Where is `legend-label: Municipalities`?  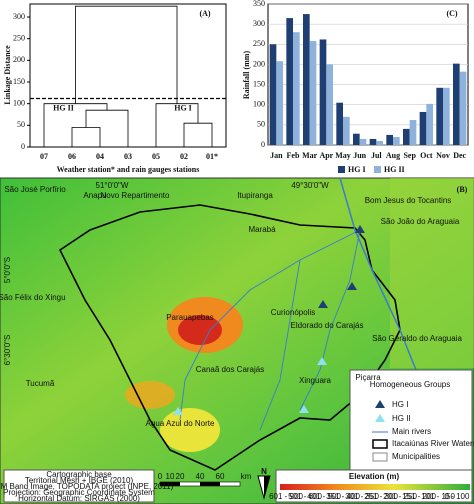
legend-label: Municipalities is located at coordinates (416, 456).